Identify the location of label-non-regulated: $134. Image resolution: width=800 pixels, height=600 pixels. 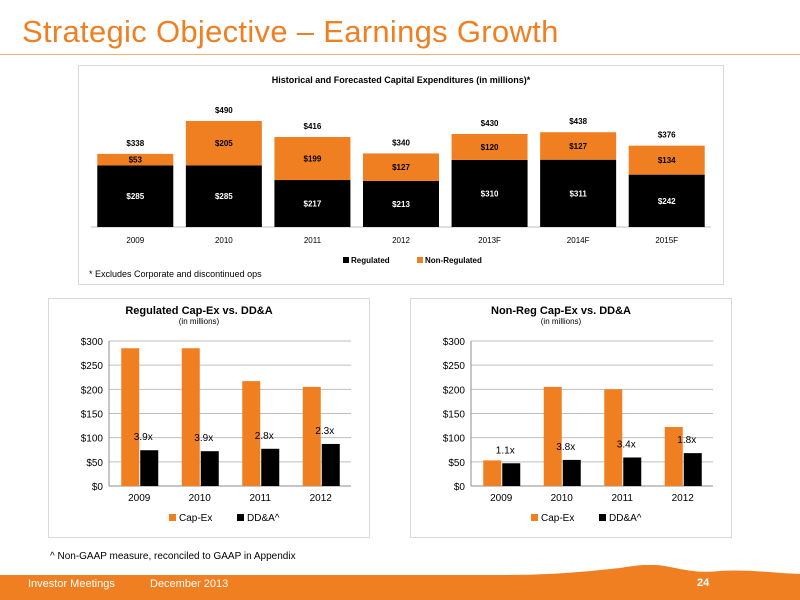
(667, 160).